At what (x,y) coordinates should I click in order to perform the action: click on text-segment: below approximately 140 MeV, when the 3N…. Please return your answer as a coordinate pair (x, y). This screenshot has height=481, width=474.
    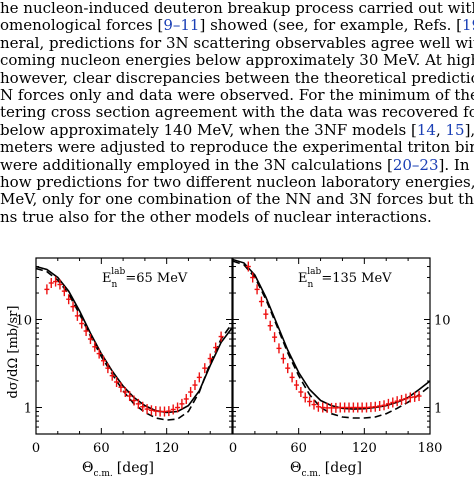
    Looking at the image, I should click on (208, 130).